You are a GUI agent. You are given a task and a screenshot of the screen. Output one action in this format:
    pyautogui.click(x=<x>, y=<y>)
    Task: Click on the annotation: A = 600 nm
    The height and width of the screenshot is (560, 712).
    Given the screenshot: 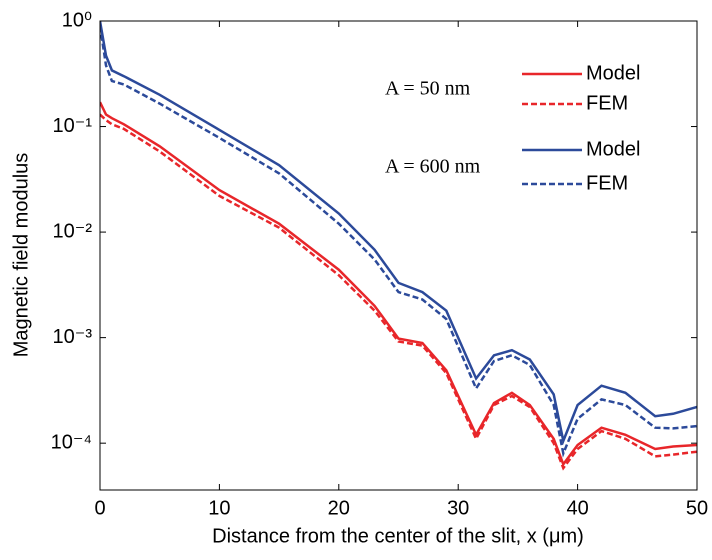 What is the action you would take?
    pyautogui.click(x=433, y=167)
    